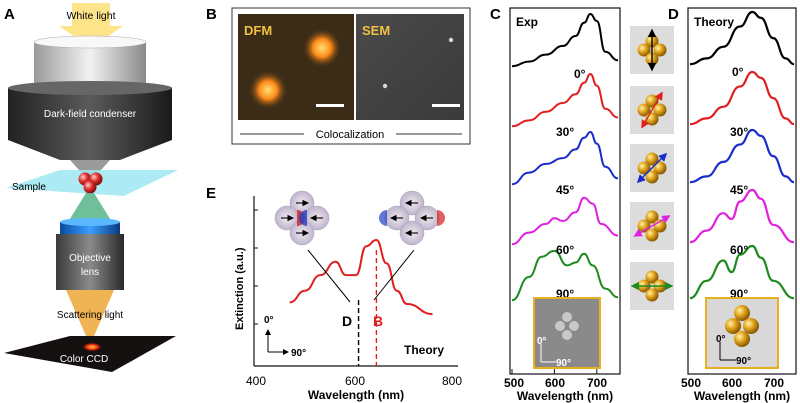  I want to click on e-axis-y: 0°, so click(269, 320).